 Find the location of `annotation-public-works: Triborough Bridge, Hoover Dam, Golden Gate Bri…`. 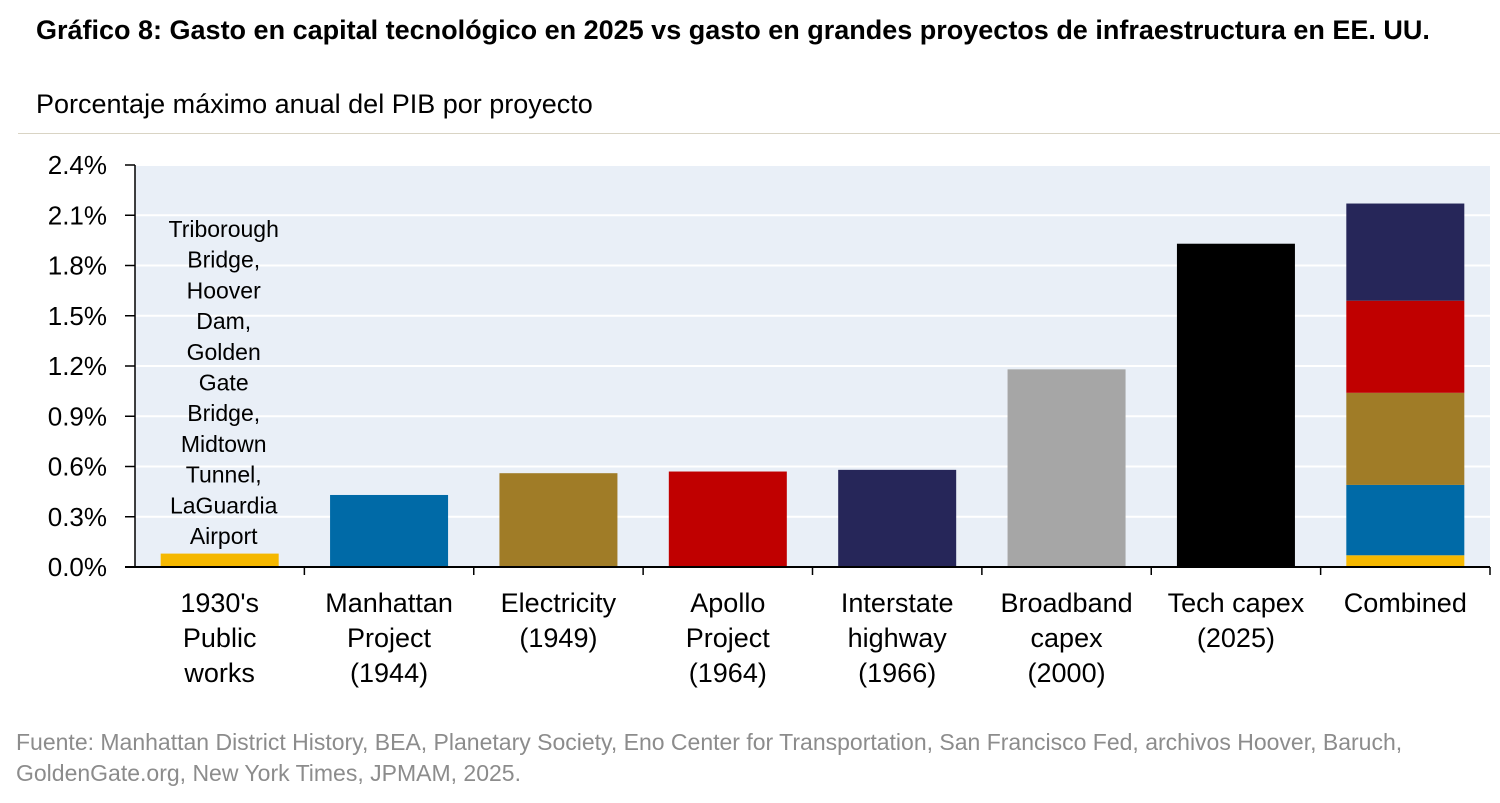

annotation-public-works: Triborough Bridge, Hoover Dam, Golden Gate Bri… is located at coordinates (224, 382).